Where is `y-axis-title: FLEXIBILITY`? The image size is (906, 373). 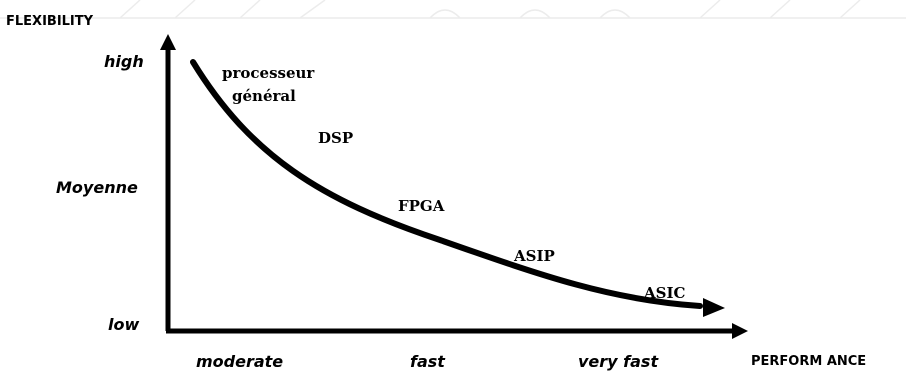 y-axis-title: FLEXIBILITY is located at coordinates (50, 21).